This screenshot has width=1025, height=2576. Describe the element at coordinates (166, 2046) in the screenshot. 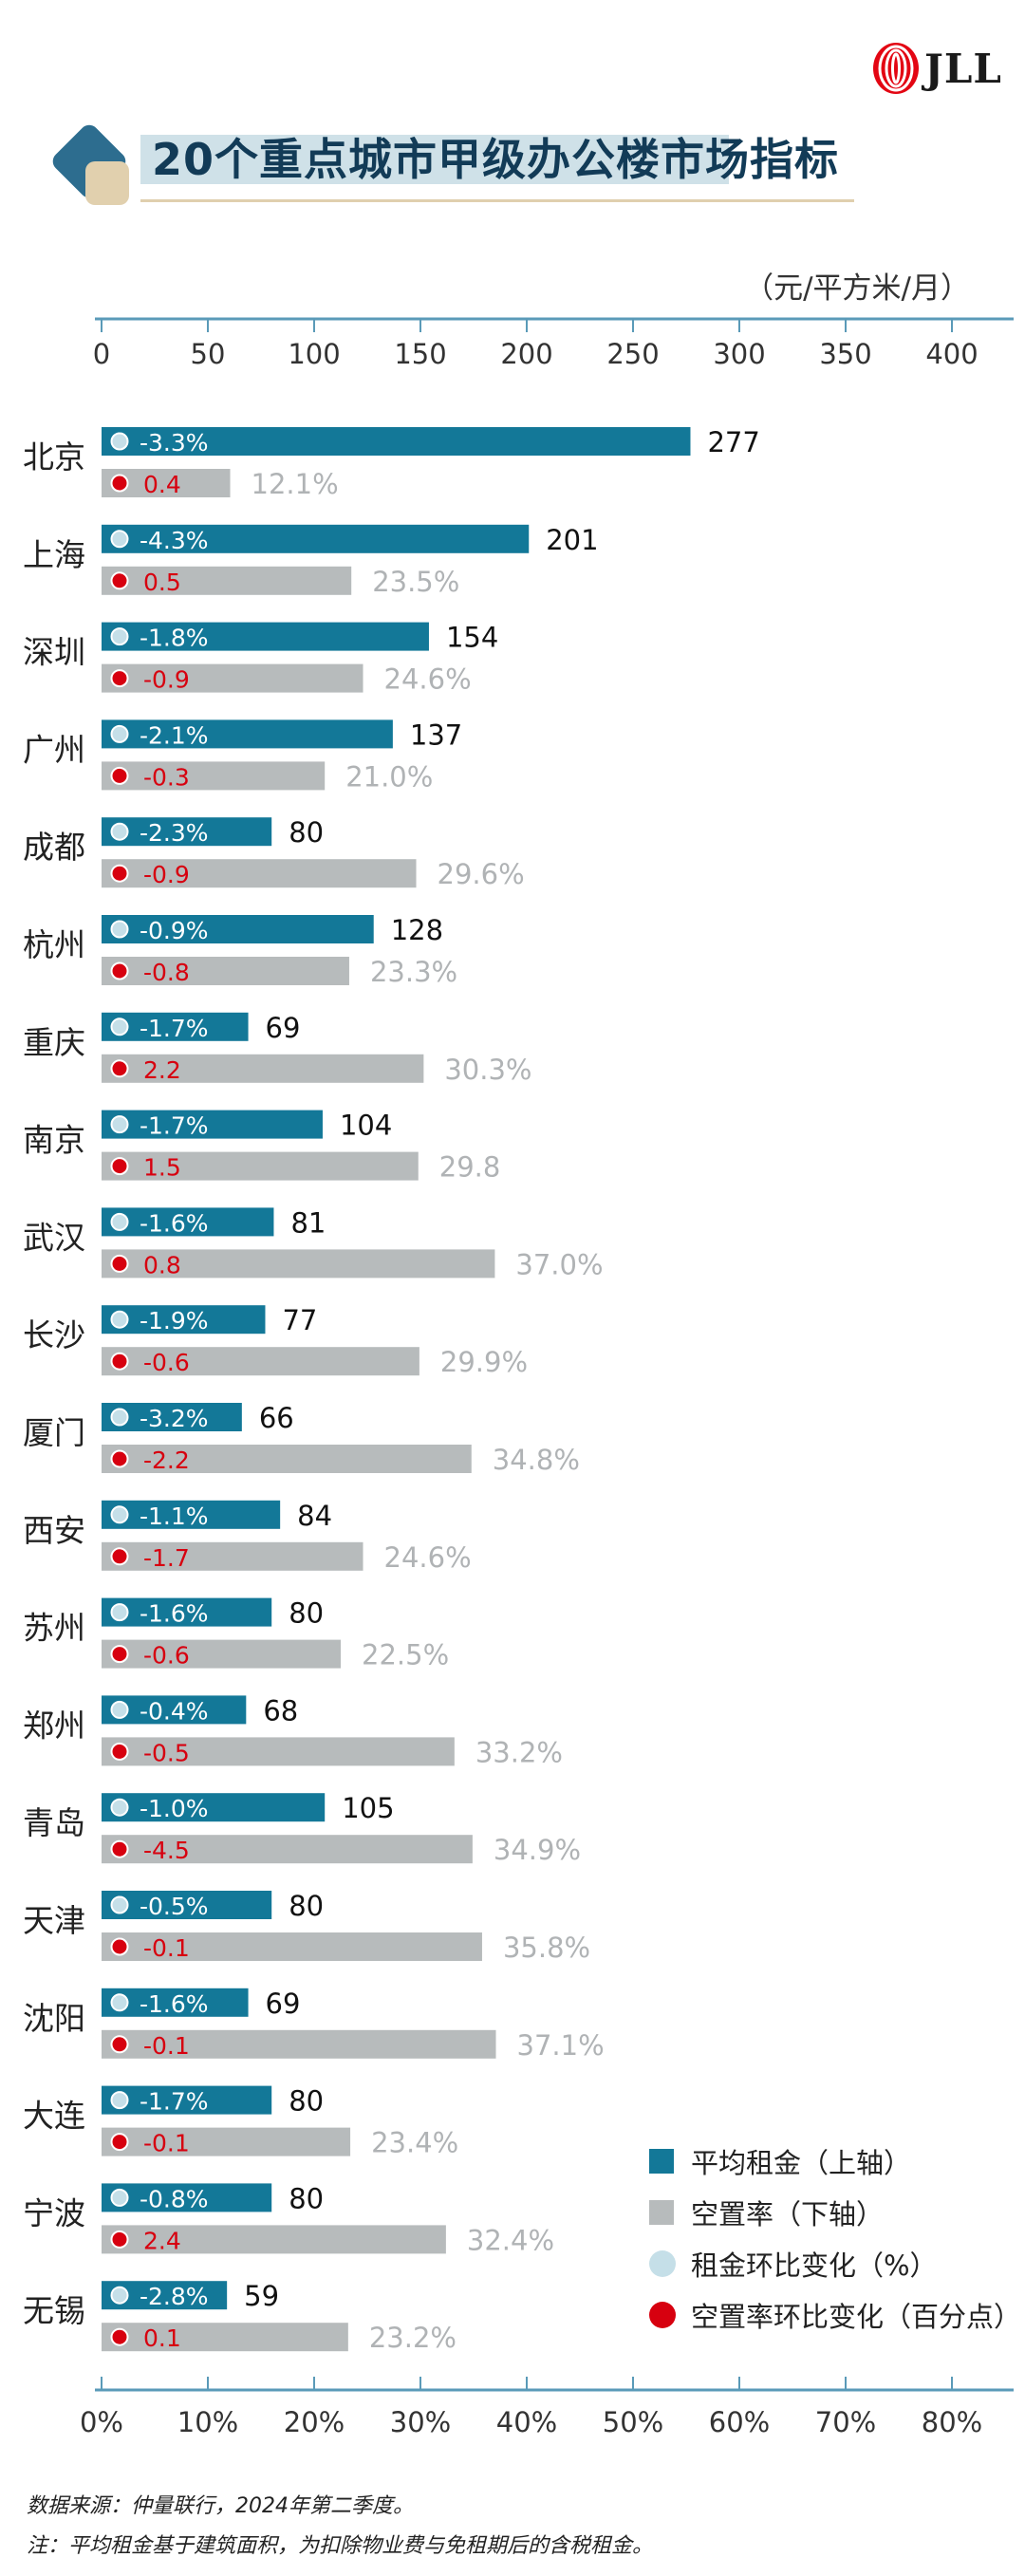

I see `vacancy-change-label: -0.1` at that location.